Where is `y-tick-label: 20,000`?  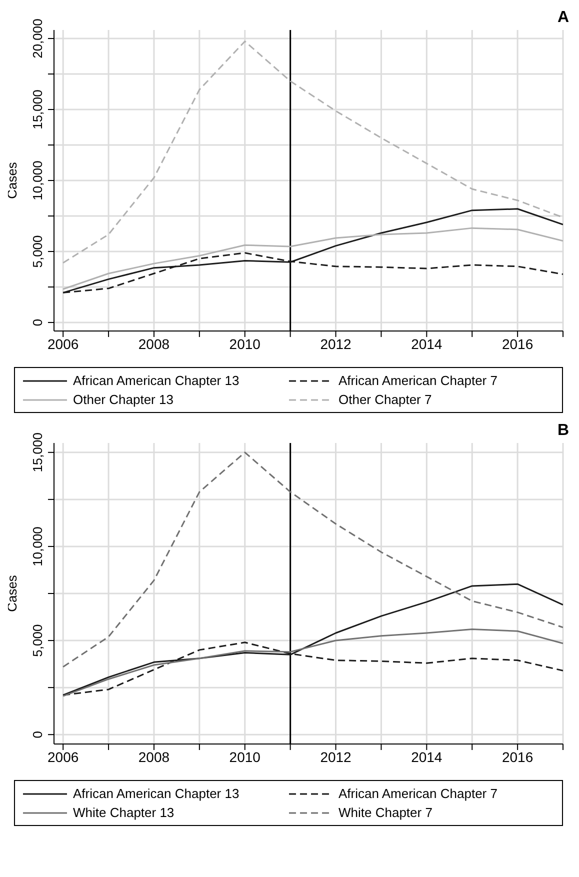
y-tick-label: 20,000 is located at coordinates (37, 38).